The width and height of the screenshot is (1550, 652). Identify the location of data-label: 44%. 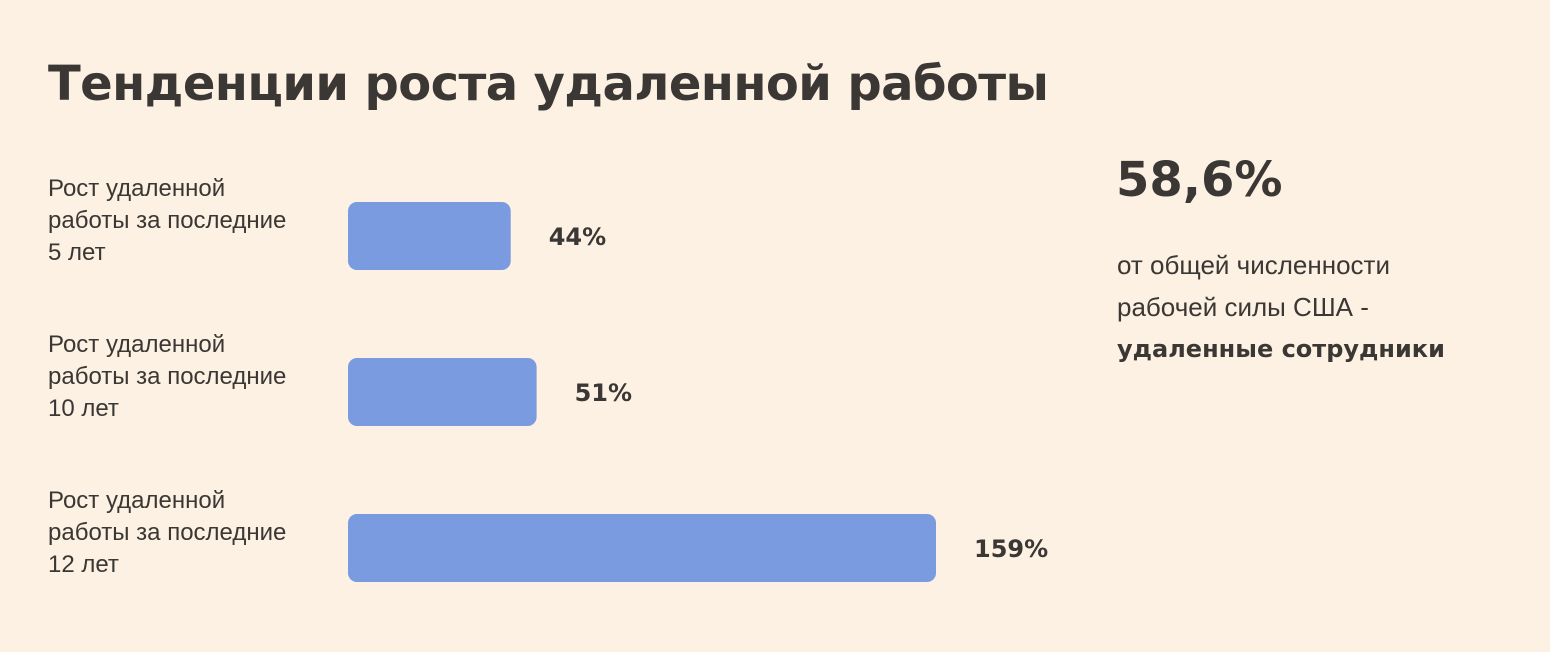
(577, 237).